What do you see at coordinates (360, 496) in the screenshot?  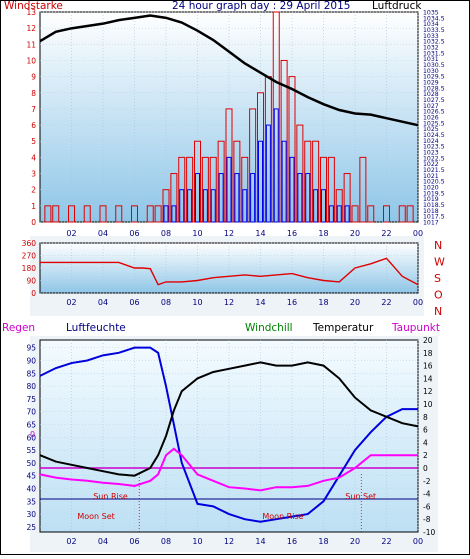 I see `sun-set-label: Sun Set` at bounding box center [360, 496].